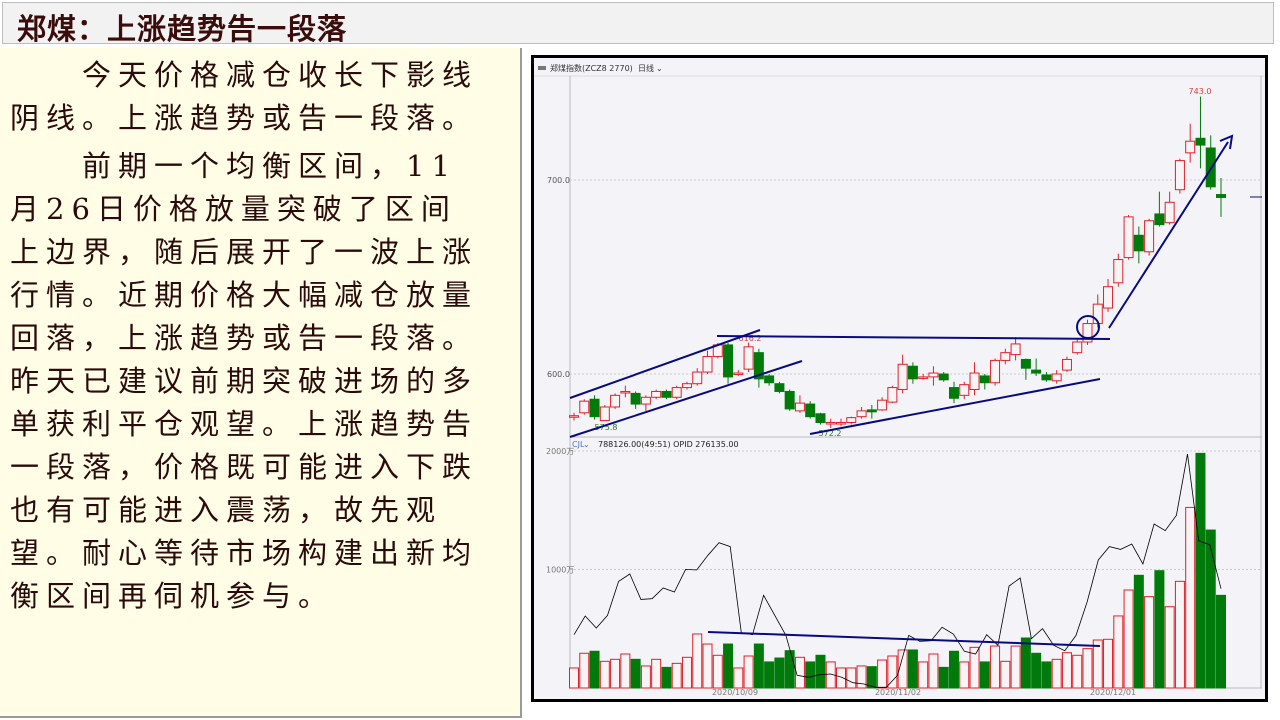 Image resolution: width=1280 pixels, height=720 pixels. What do you see at coordinates (558, 374) in the screenshot?
I see `price-tick-label: 600.0` at bounding box center [558, 374].